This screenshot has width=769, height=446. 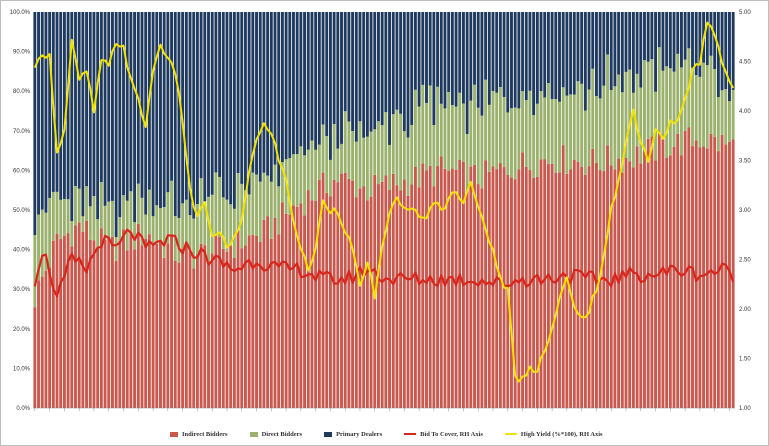 I want to click on left-tick-label: 60.0%, so click(x=22, y=171).